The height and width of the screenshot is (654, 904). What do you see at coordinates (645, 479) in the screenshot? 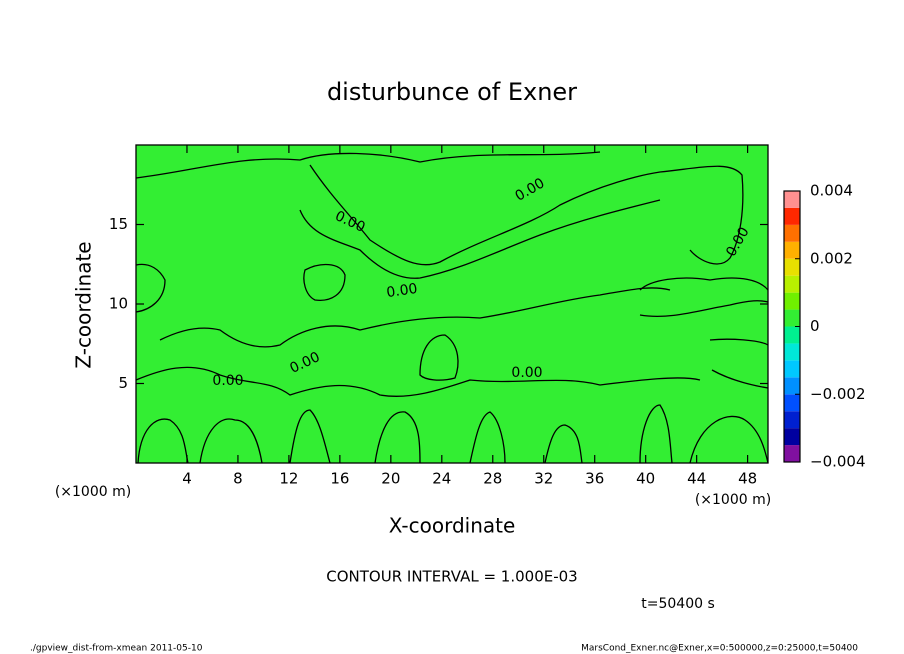
I see `x-tick-label: 40` at bounding box center [645, 479].